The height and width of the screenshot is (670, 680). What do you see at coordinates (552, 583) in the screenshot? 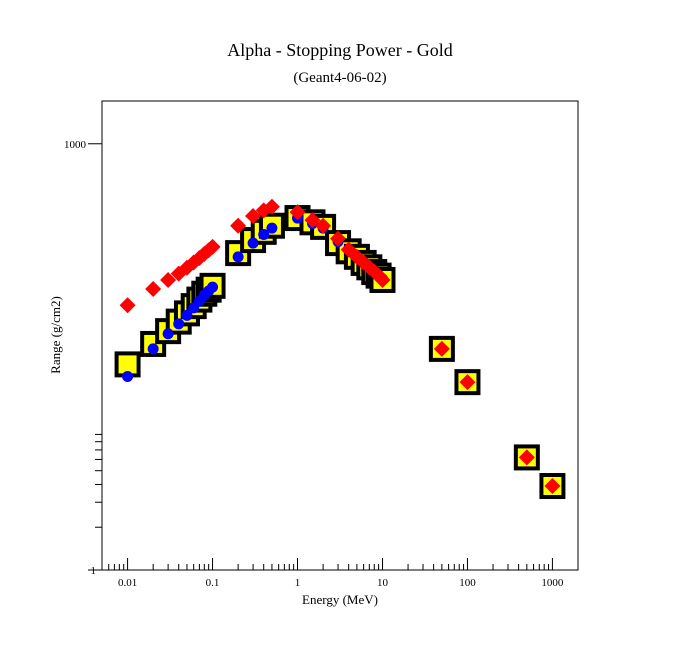
I see `x-tick-label: 1000` at bounding box center [552, 583].